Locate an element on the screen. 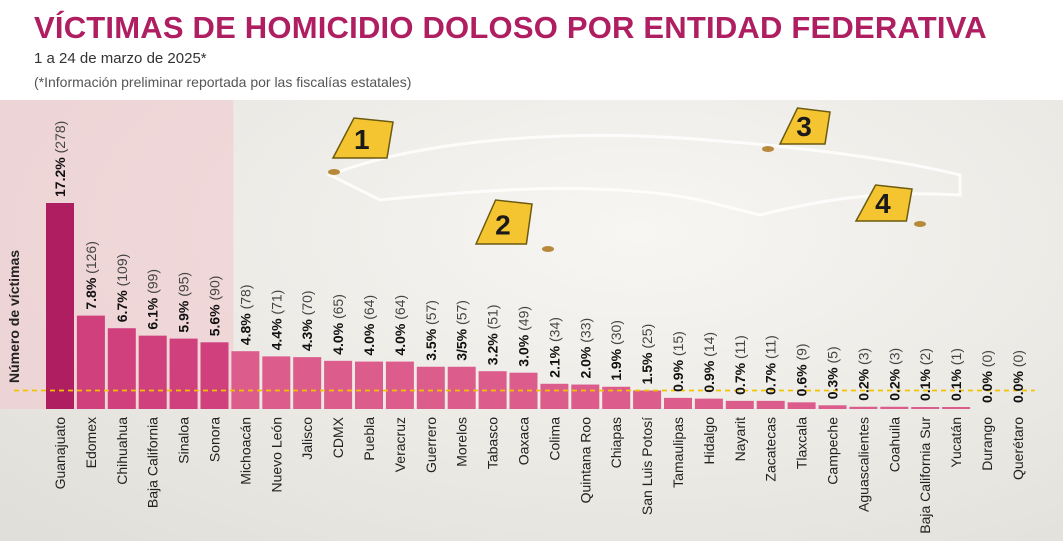  value-label: 3.0% (49) is located at coordinates (524, 336).